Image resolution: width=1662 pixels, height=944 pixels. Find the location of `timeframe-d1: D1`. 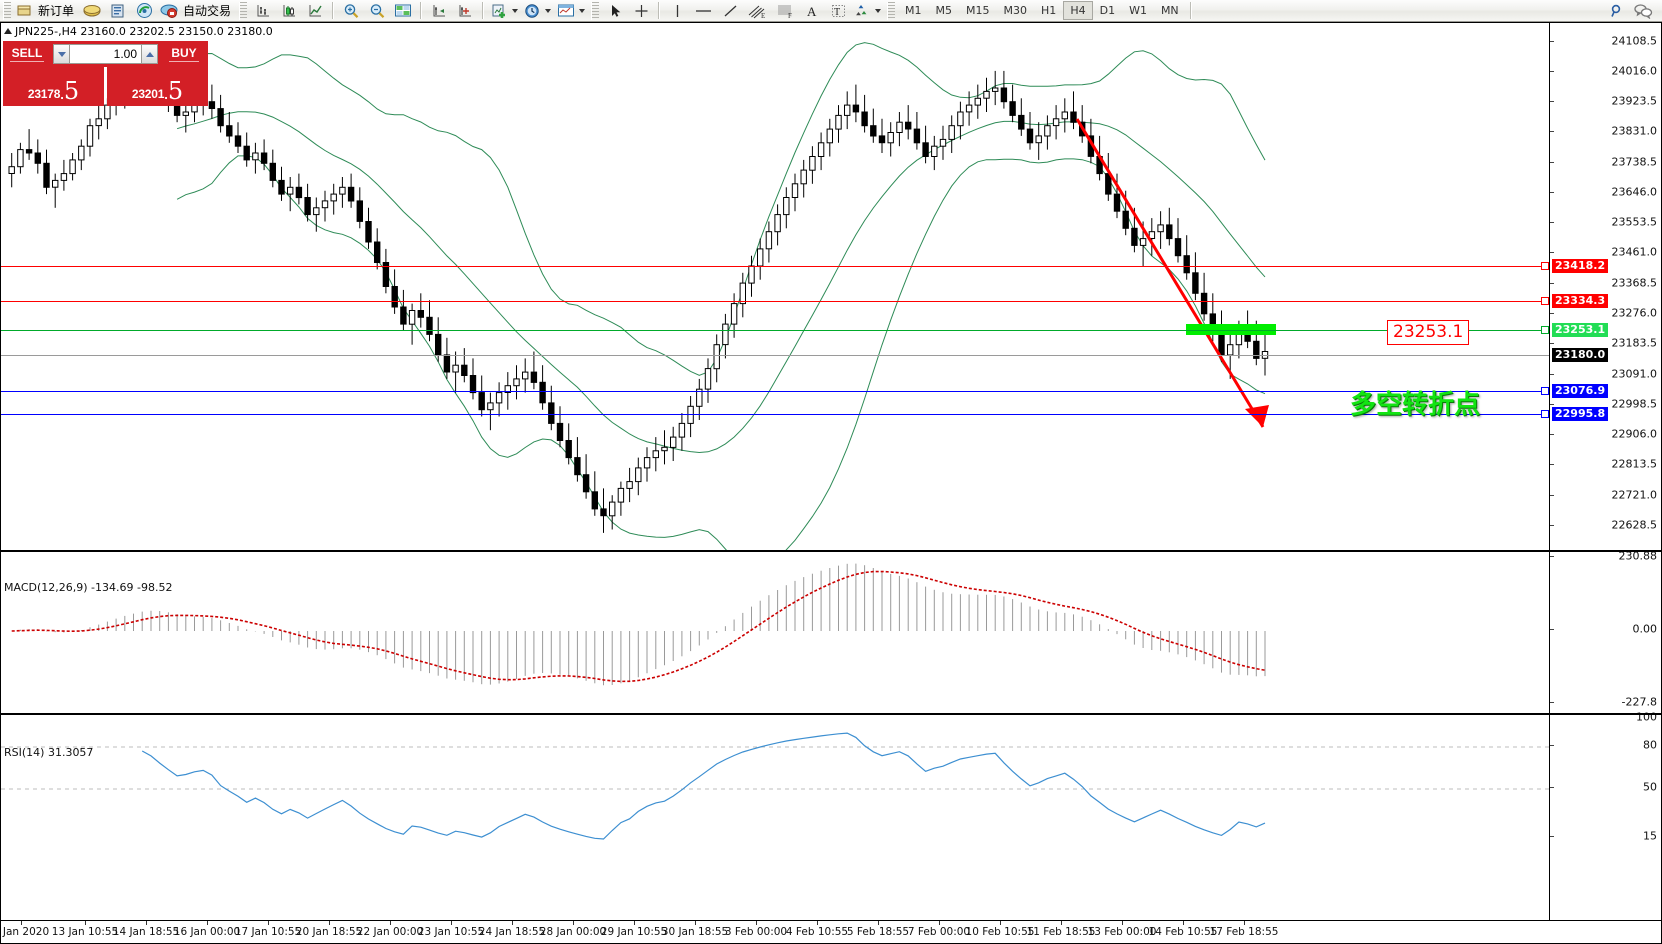

timeframe-d1: D1 is located at coordinates (1107, 10).